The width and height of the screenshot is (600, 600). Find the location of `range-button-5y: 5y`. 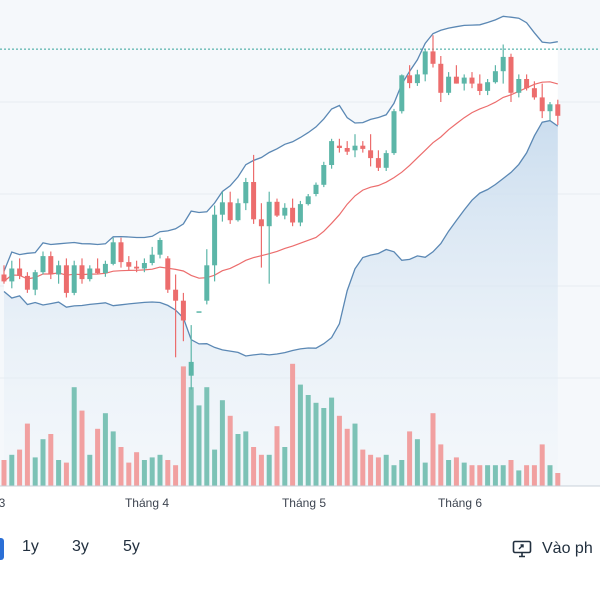

range-button-5y: 5y is located at coordinates (131, 546).